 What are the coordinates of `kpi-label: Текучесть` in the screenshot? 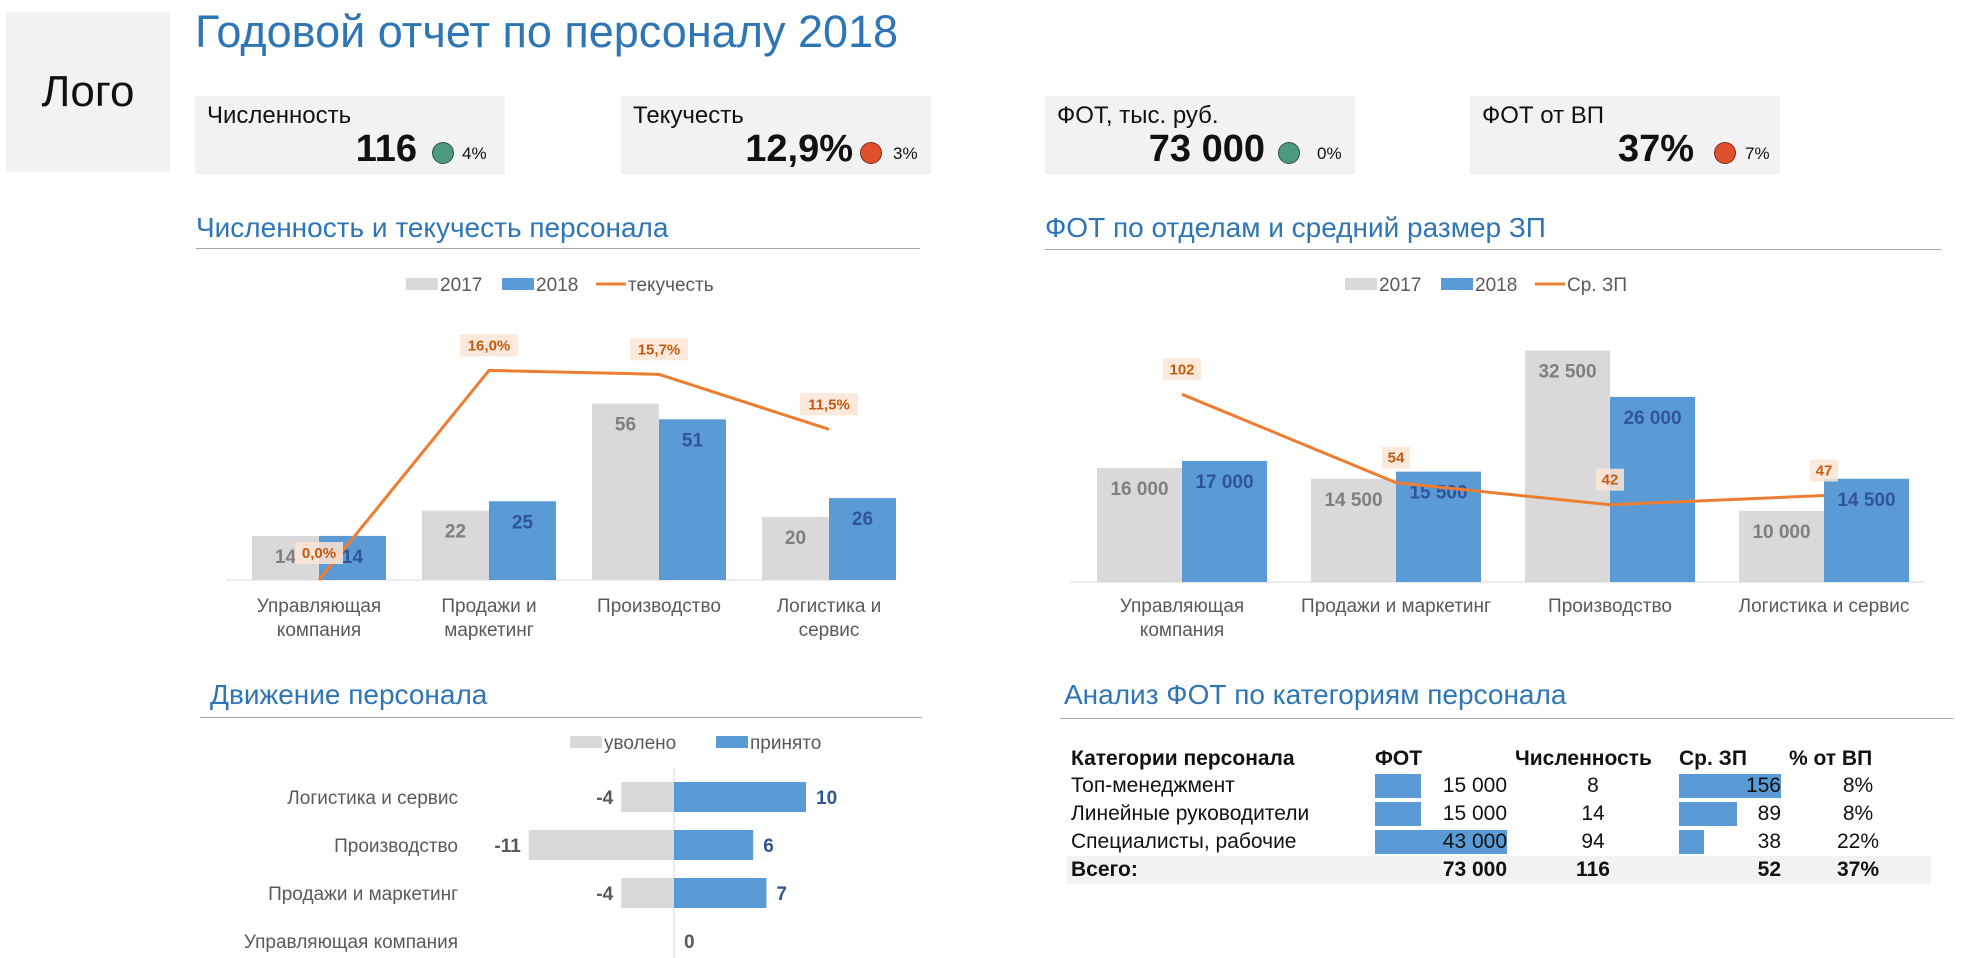 It's located at (688, 115).